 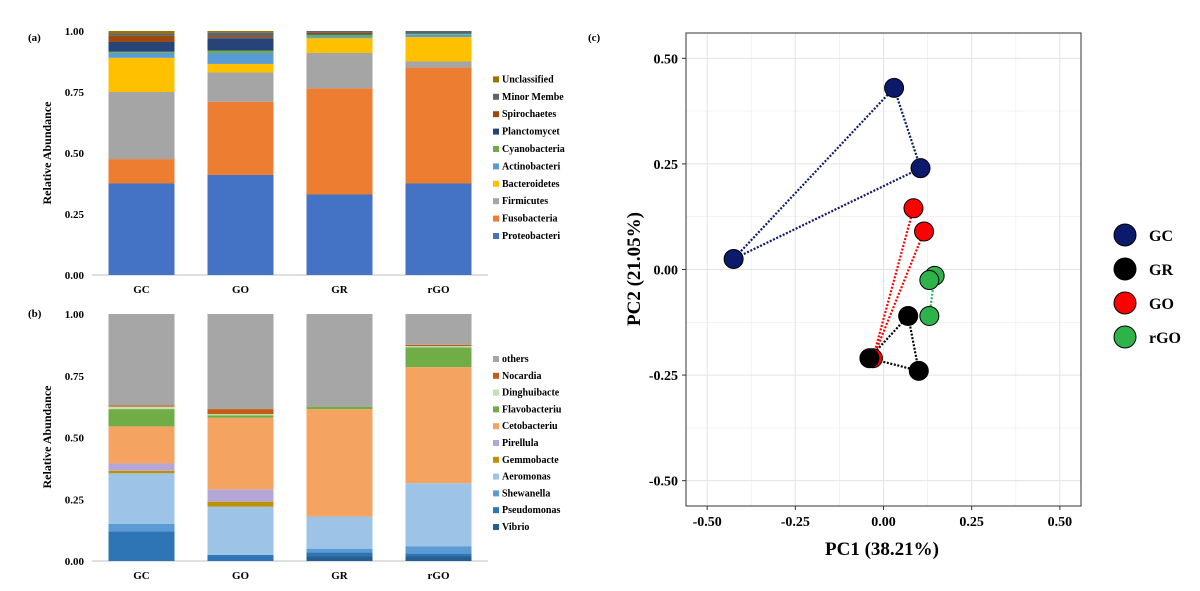 I want to click on b-y-tick-label: 0.75, so click(x=75, y=377).